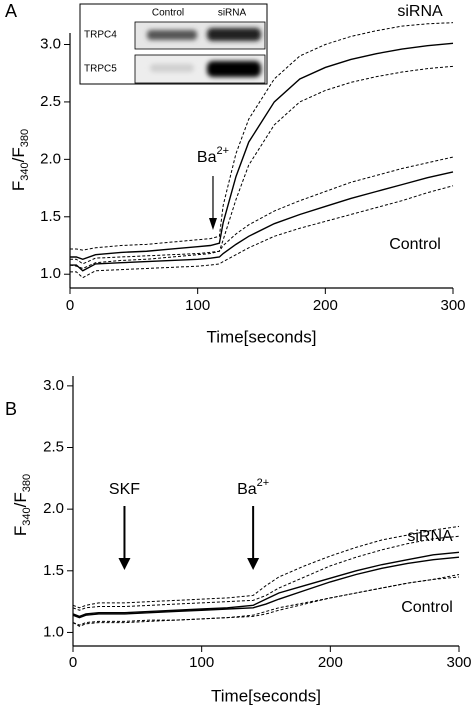 The width and height of the screenshot is (475, 712). I want to click on panel-label: B, so click(11, 409).